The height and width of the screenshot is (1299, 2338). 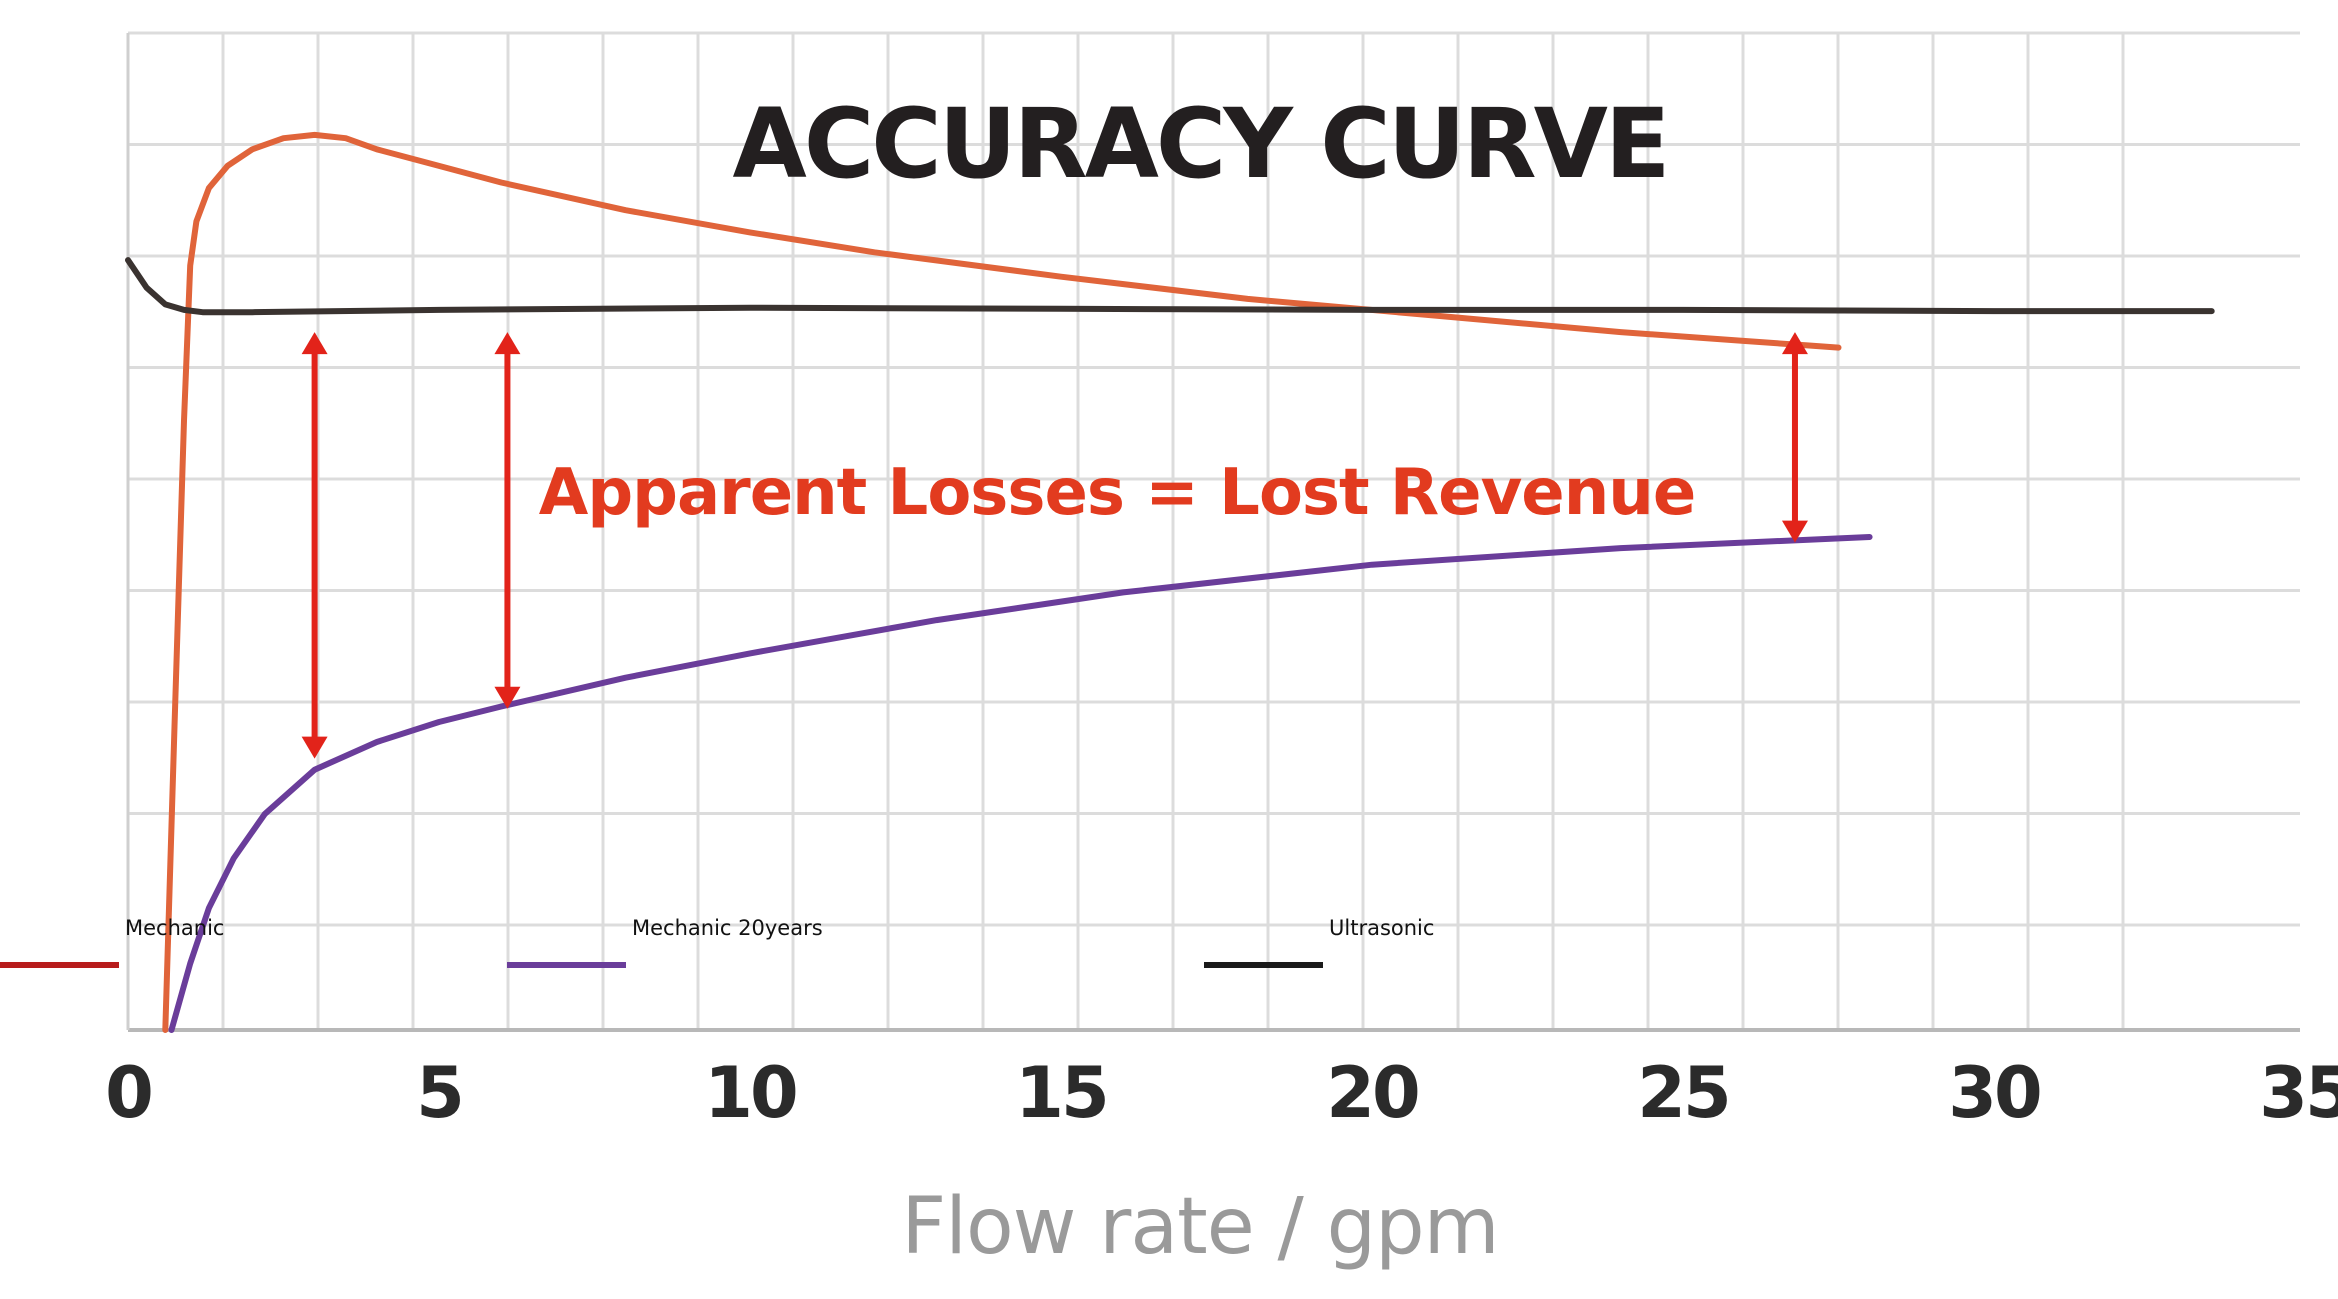 I want to click on x-tick-label: 15, so click(x=1060, y=1093).